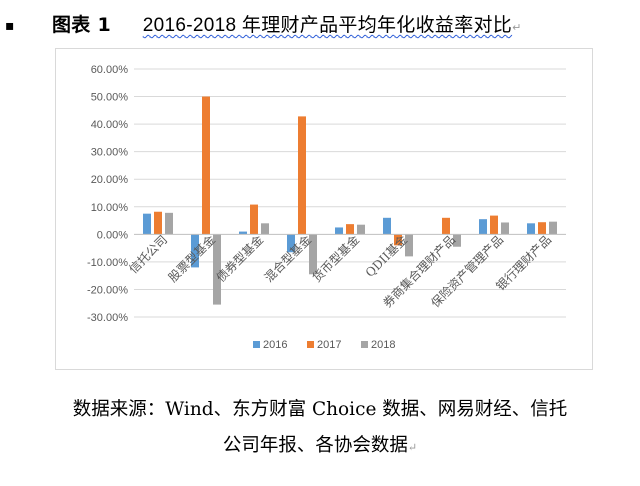 Image resolution: width=640 pixels, height=486 pixels. Describe the element at coordinates (110, 180) in the screenshot. I see `y-tick-label: 20.00%` at that location.